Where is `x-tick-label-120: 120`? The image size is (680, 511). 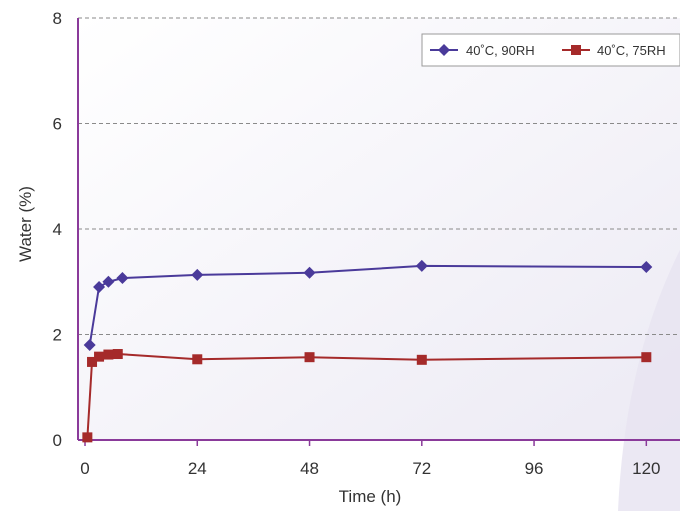 x-tick-label-120: 120 is located at coordinates (646, 468).